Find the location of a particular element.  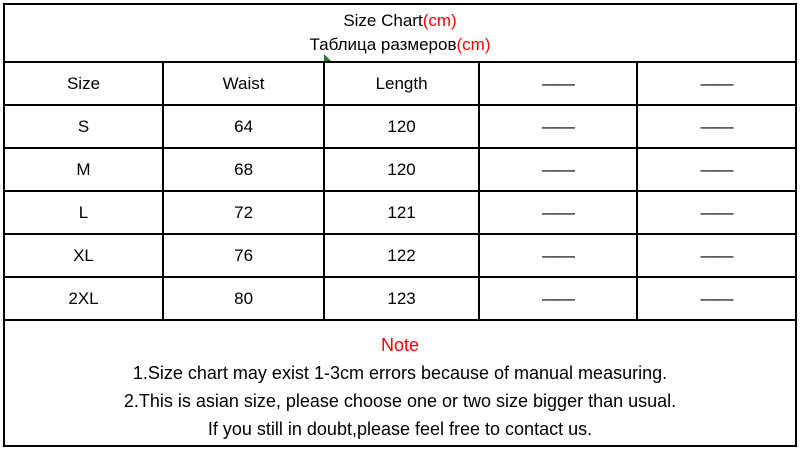

waist-cell: 68 is located at coordinates (243, 169).